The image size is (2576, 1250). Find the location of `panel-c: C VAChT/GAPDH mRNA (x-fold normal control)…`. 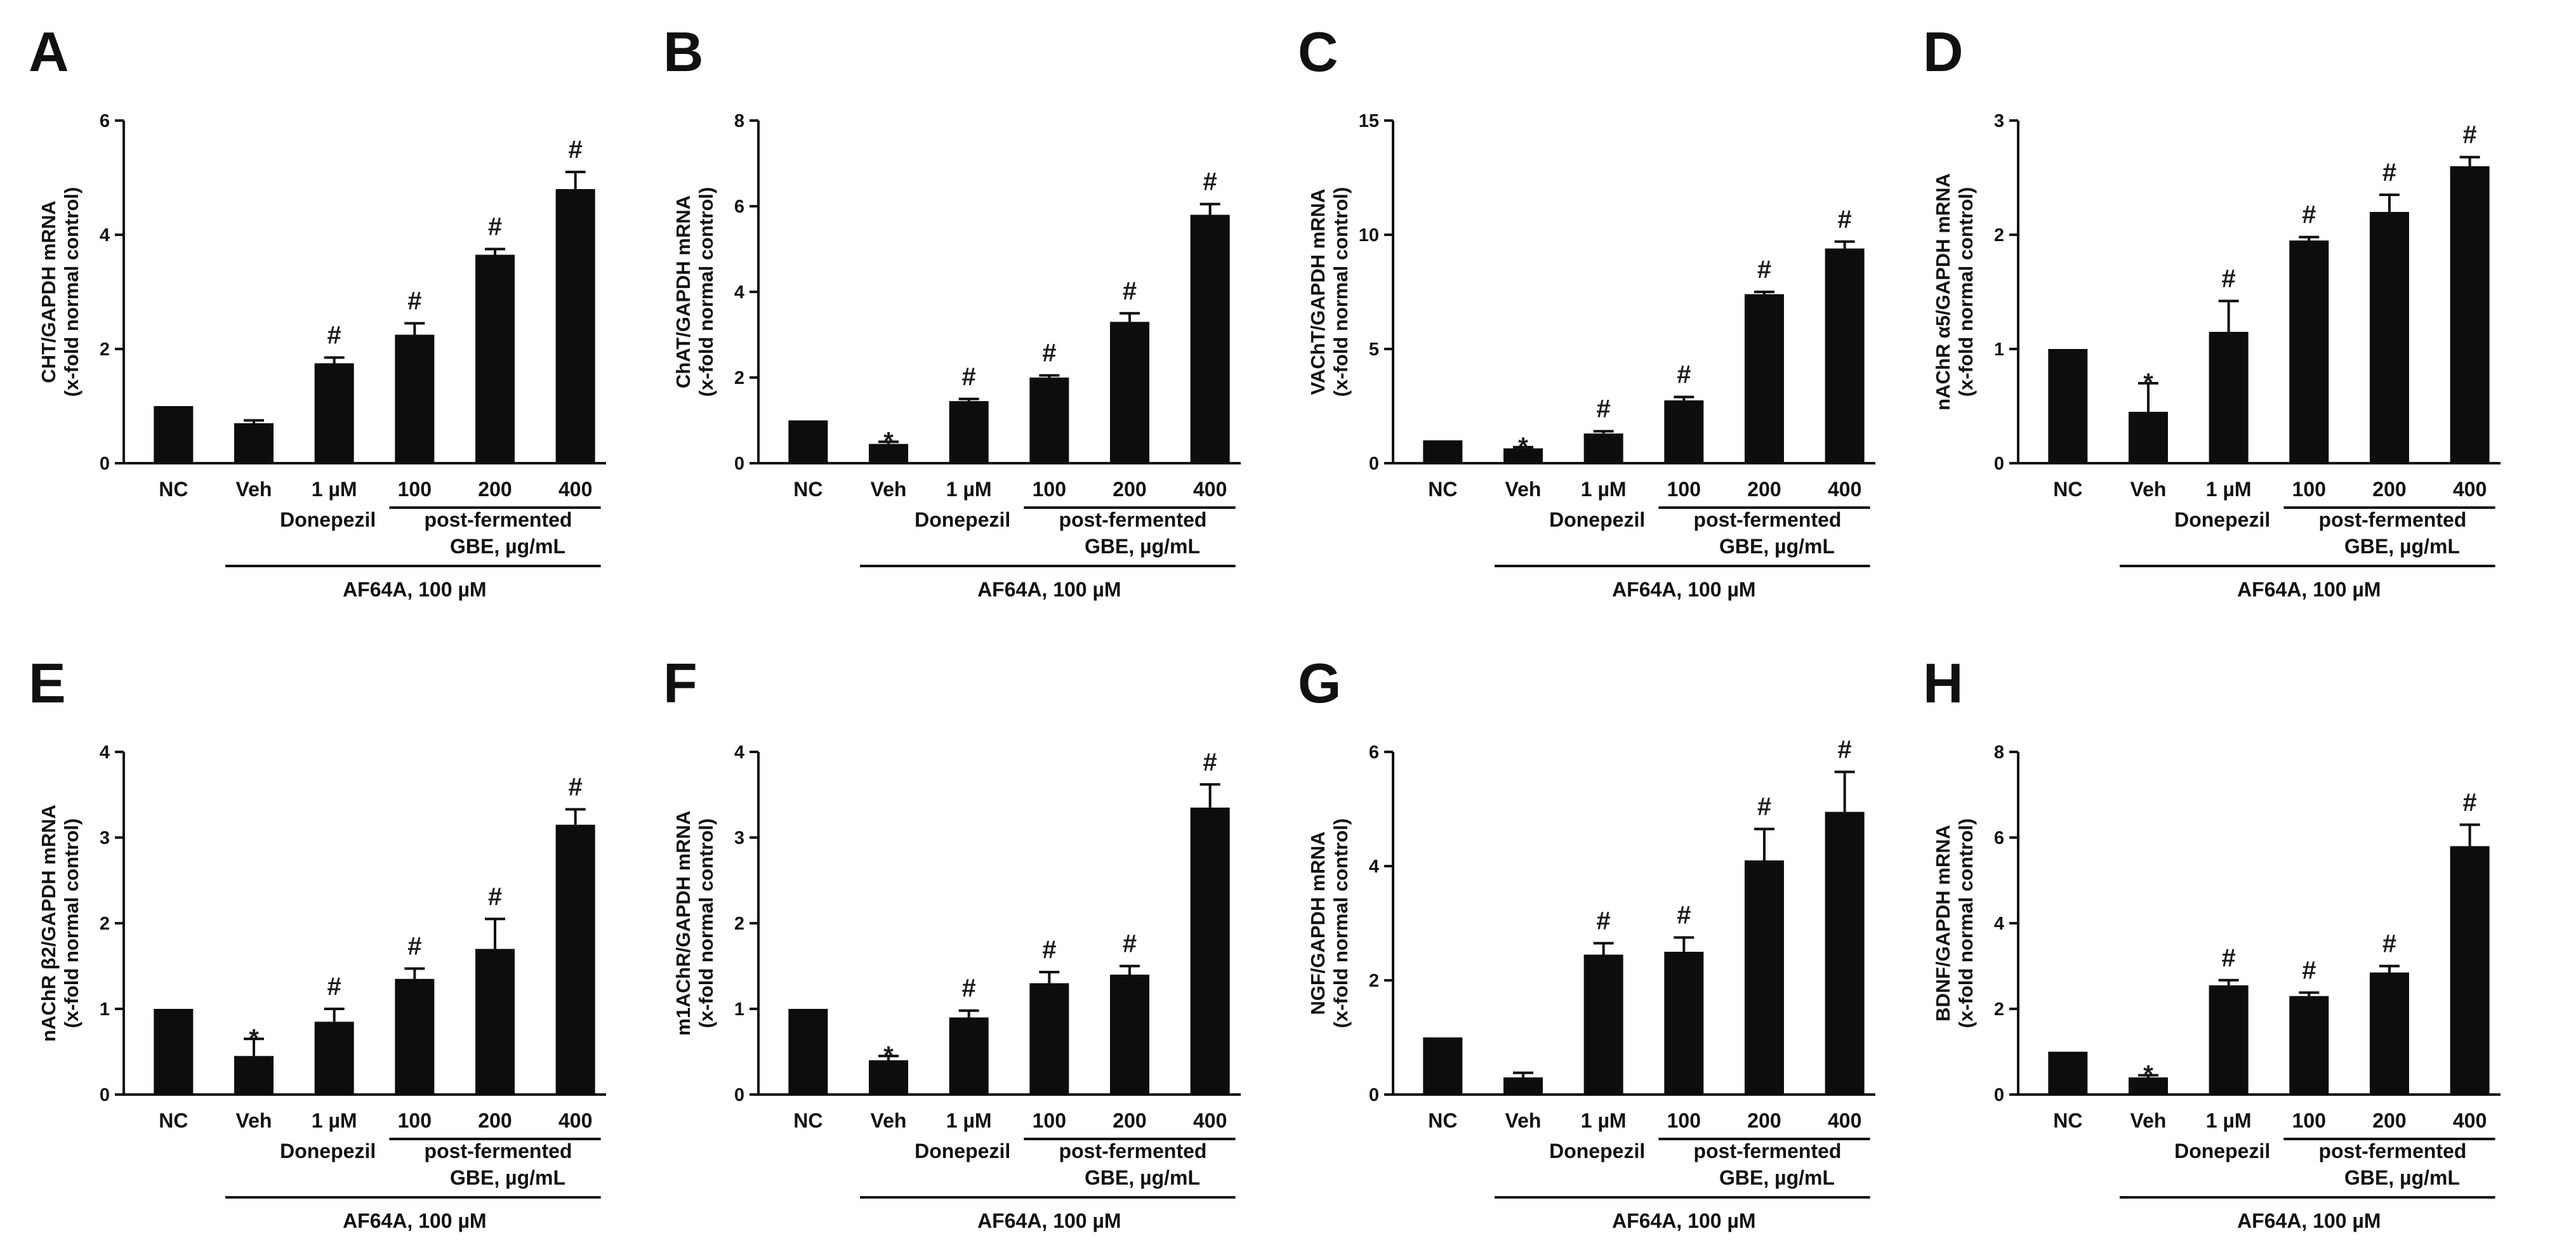

panel-c: C VAChT/GAPDH mRNA (x-fold normal control)… is located at coordinates (1587, 310).